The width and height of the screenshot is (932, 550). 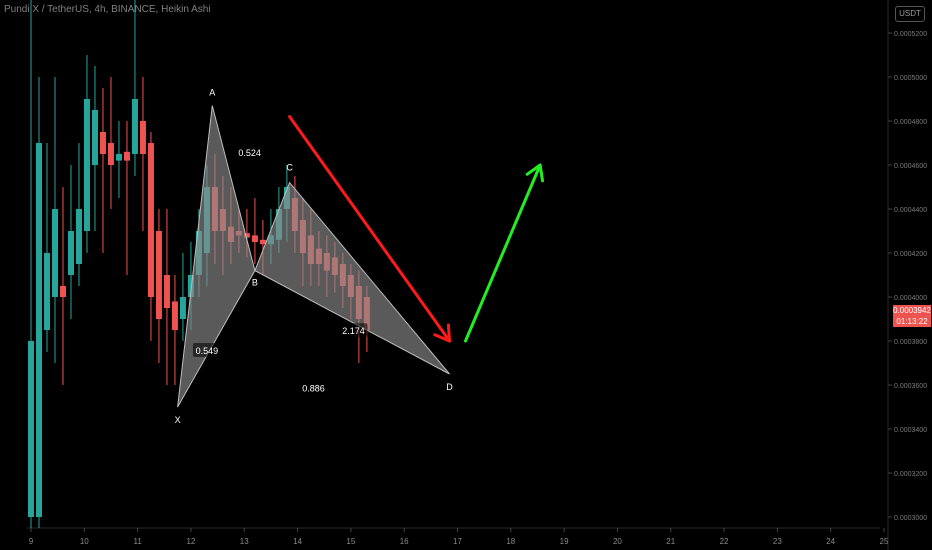 What do you see at coordinates (910, 210) in the screenshot?
I see `y-tick-label: 0.0004400` at bounding box center [910, 210].